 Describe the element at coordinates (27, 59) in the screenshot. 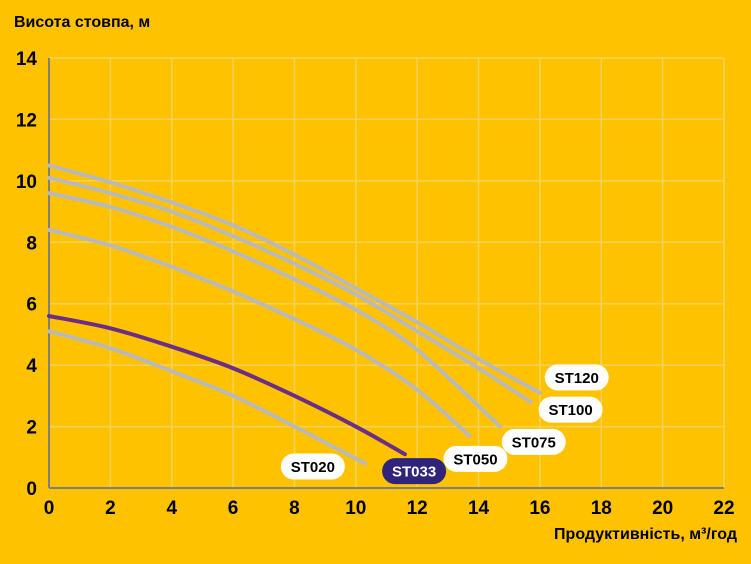

I see `y-tick-label: 14` at that location.